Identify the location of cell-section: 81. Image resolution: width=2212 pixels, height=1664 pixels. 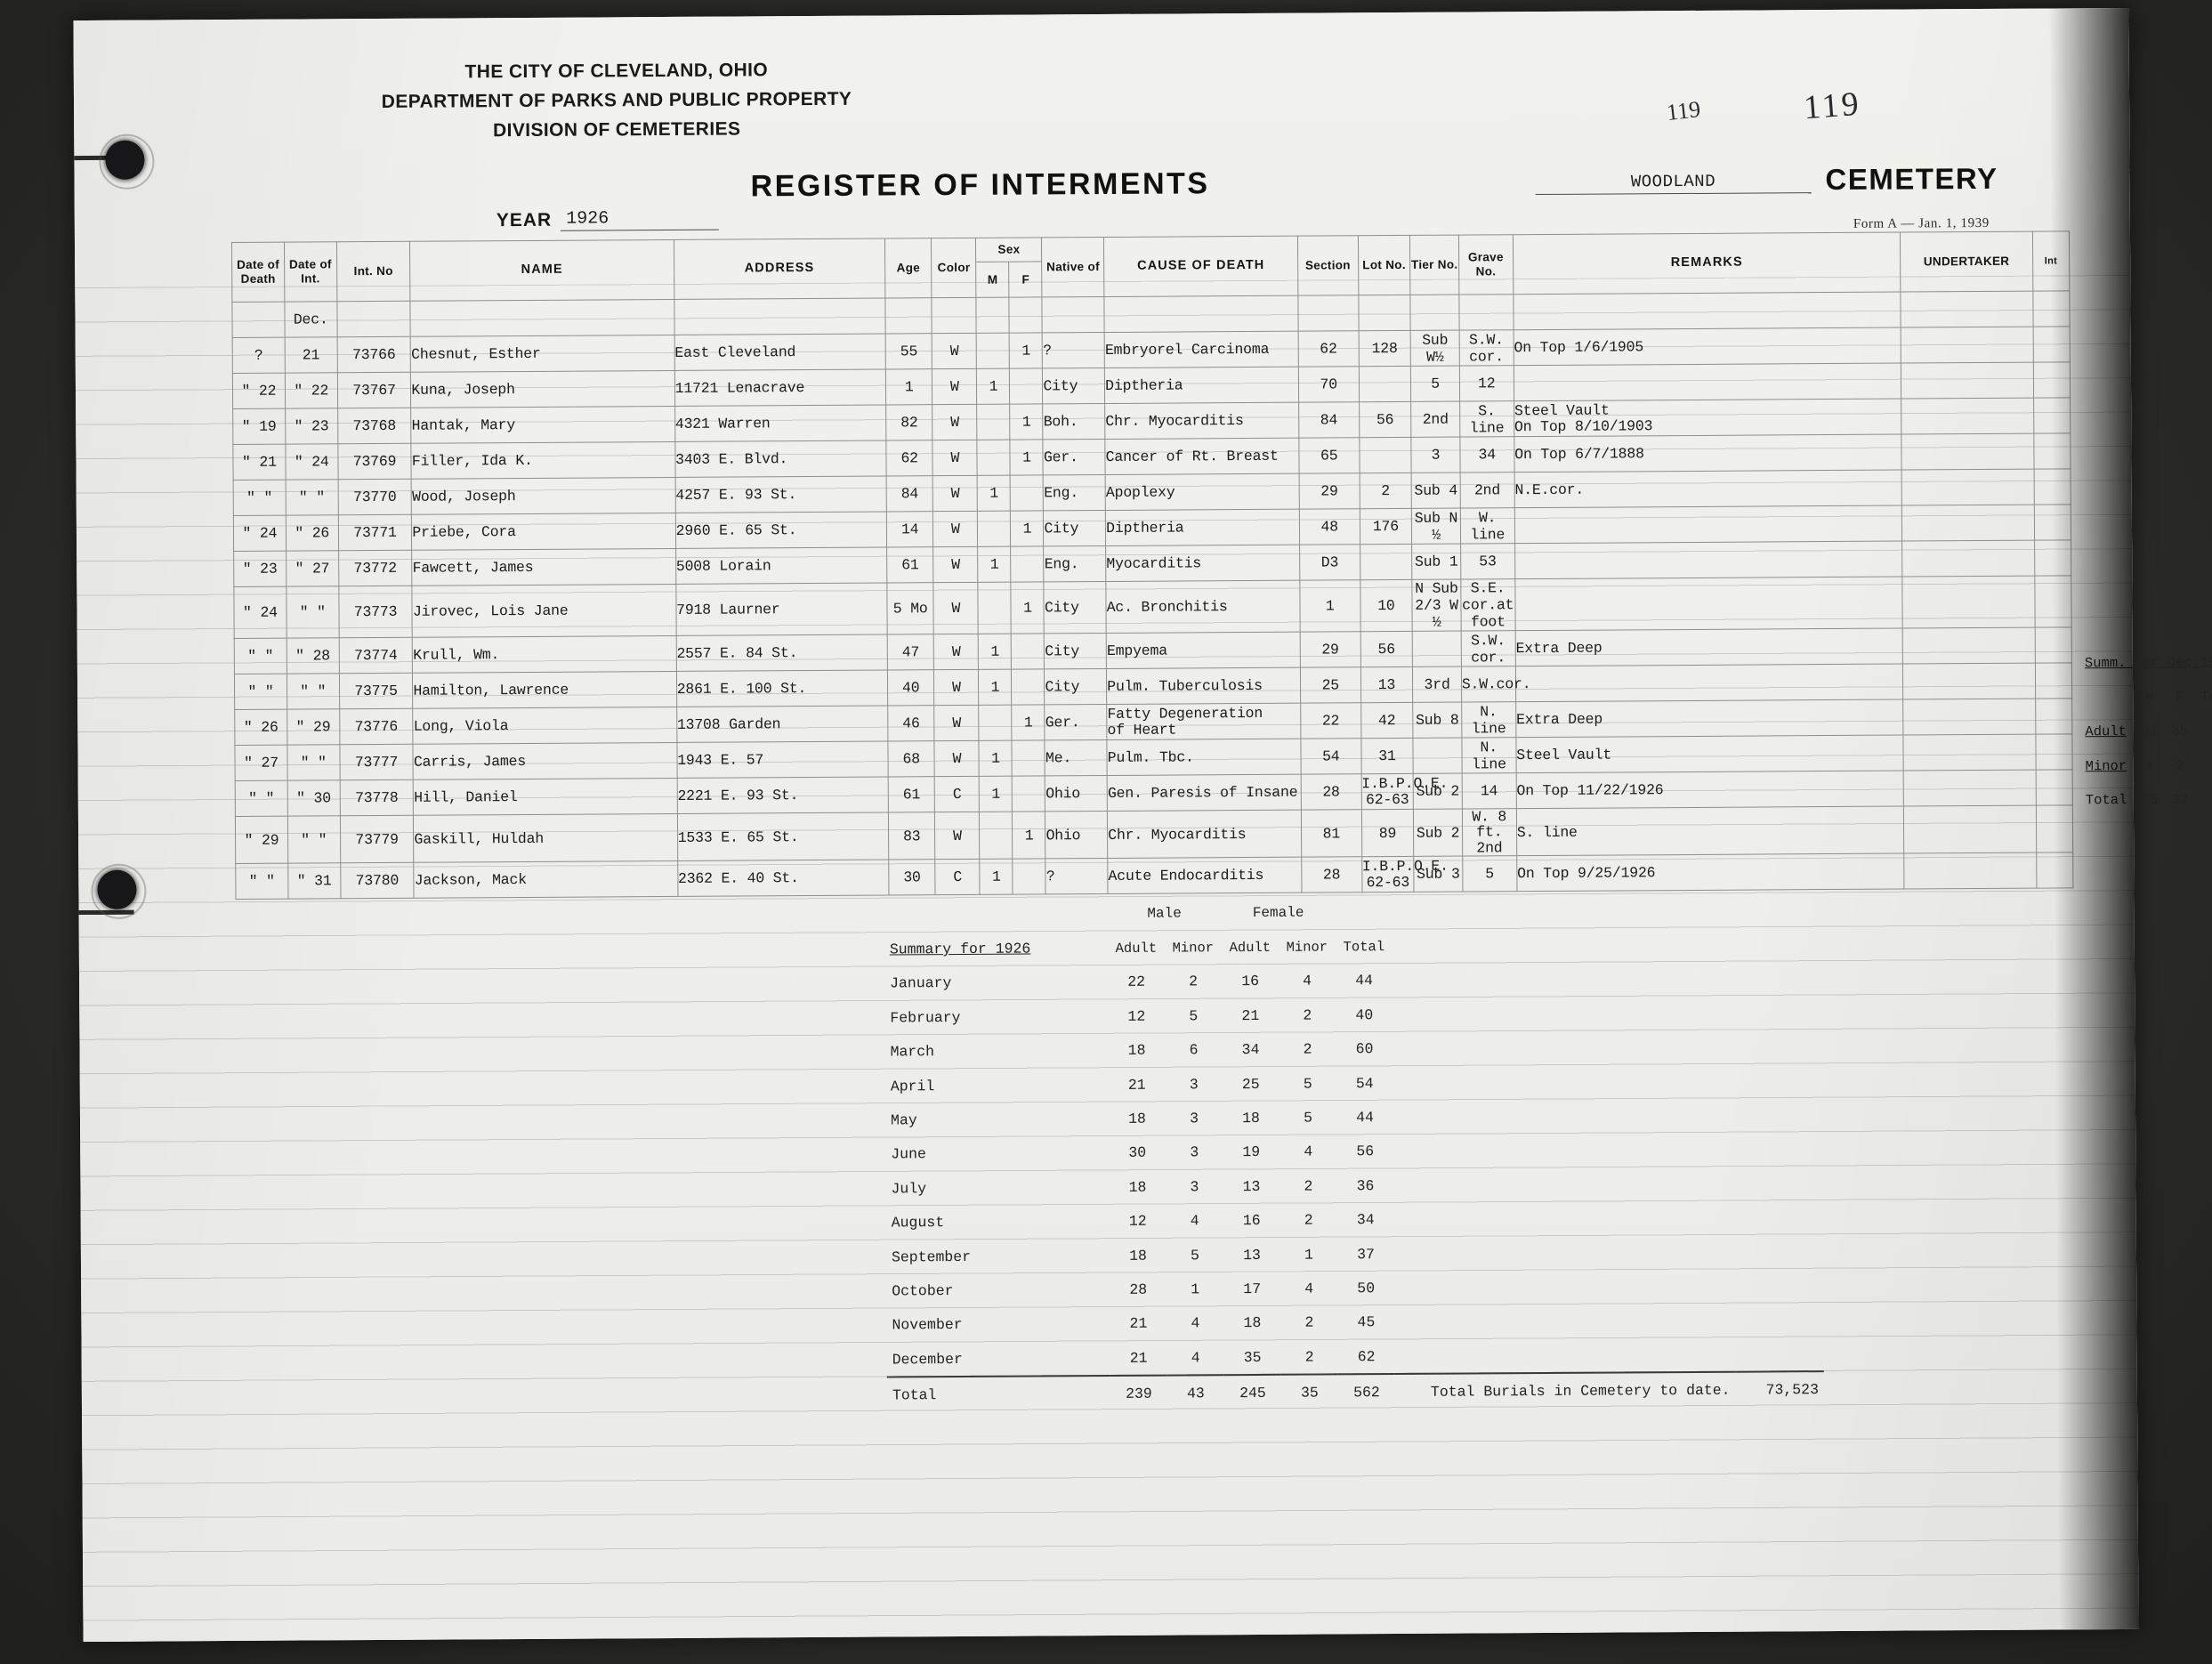
(1332, 833).